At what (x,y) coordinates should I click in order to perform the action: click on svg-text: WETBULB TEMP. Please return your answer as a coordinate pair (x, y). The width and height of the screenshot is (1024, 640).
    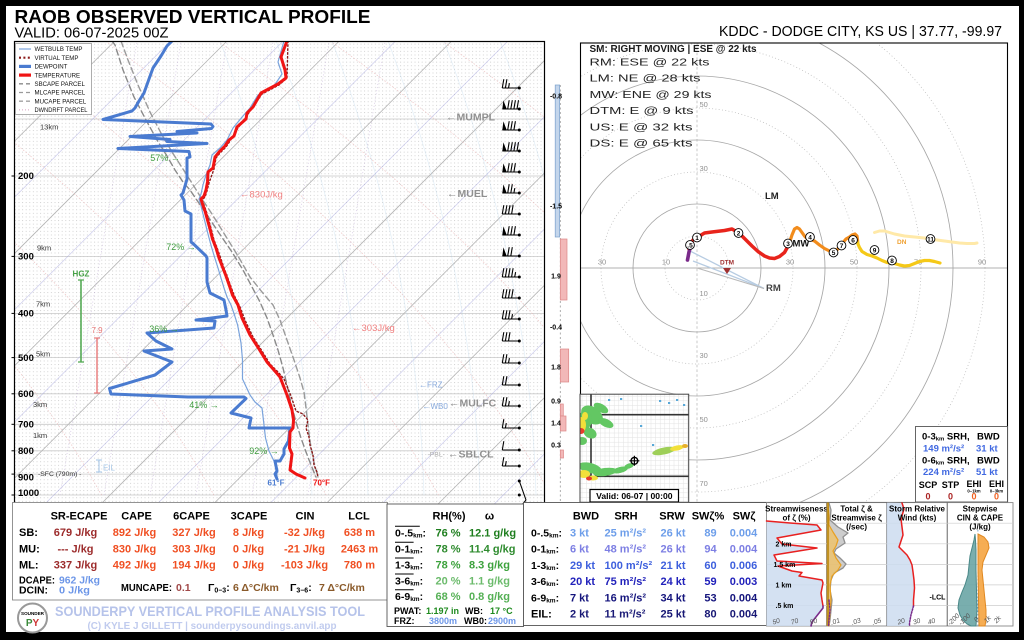
    Looking at the image, I should click on (59, 49).